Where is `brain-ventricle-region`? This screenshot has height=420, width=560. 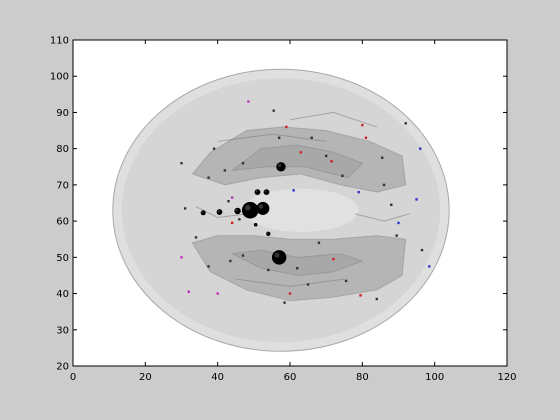 brain-ventricle-region is located at coordinates (300, 210).